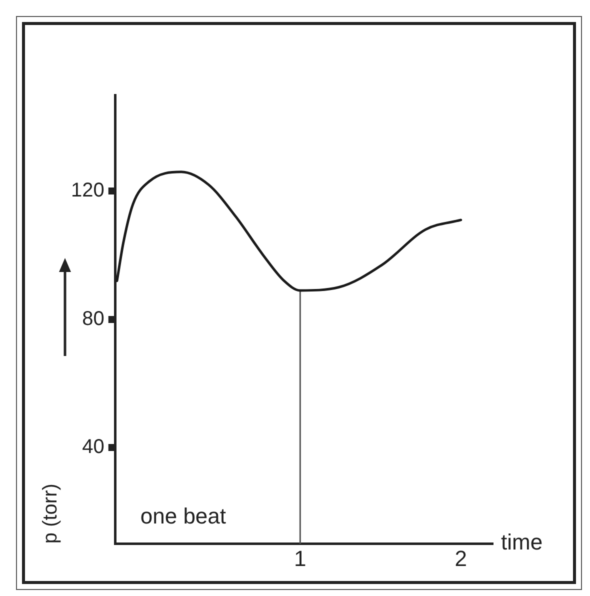  What do you see at coordinates (87, 191) in the screenshot?
I see `y-tick-label: 120` at bounding box center [87, 191].